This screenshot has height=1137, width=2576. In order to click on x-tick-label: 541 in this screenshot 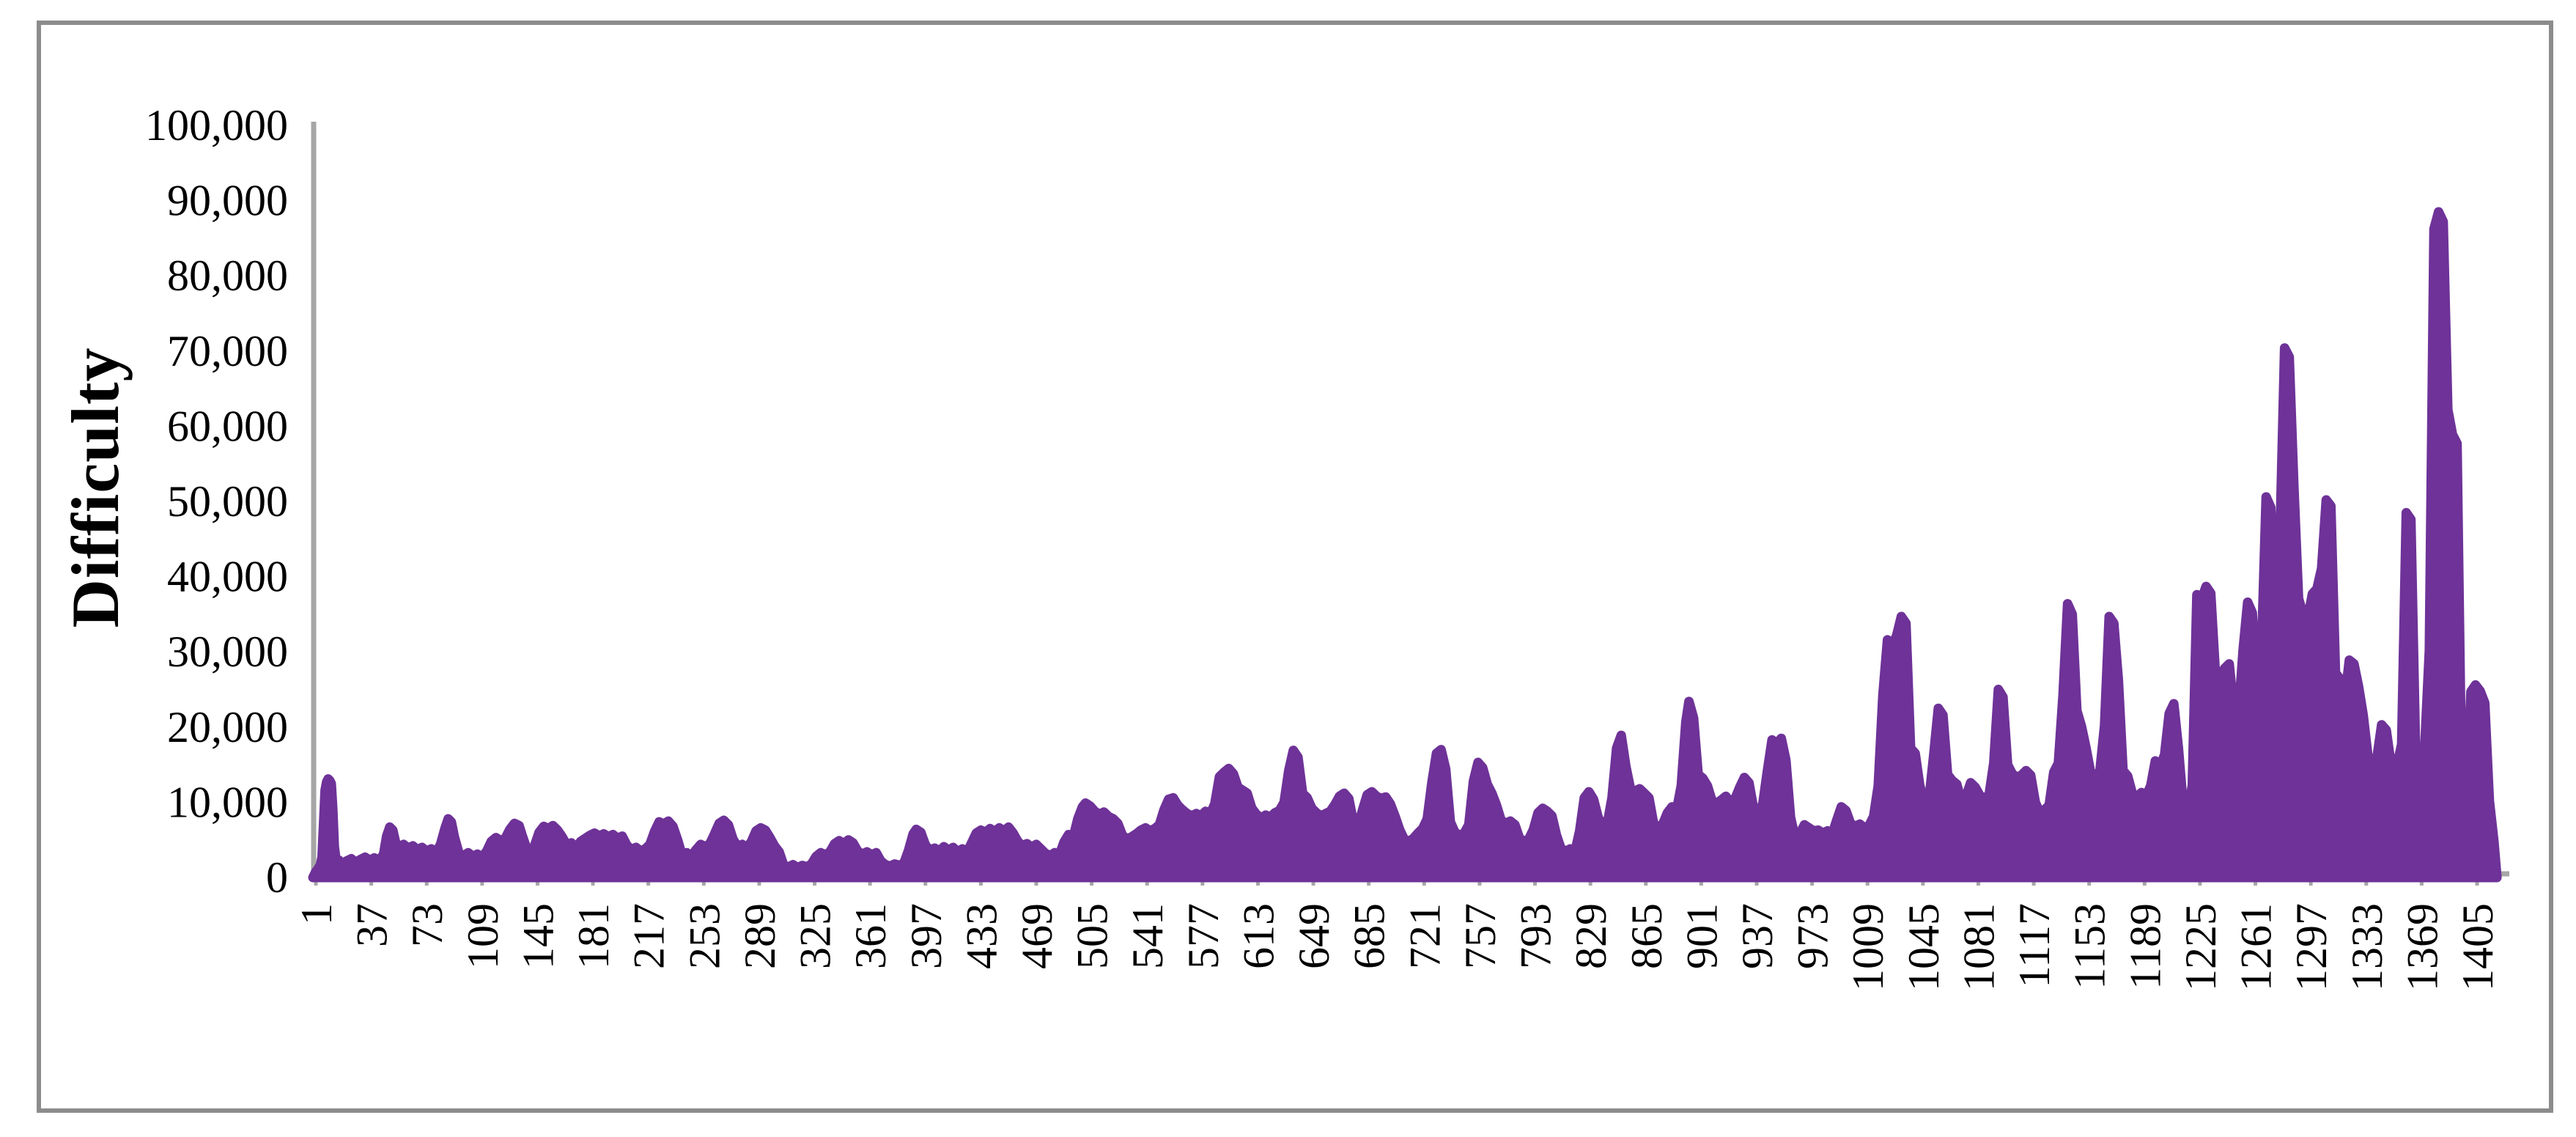, I will do `click(1147, 936)`.